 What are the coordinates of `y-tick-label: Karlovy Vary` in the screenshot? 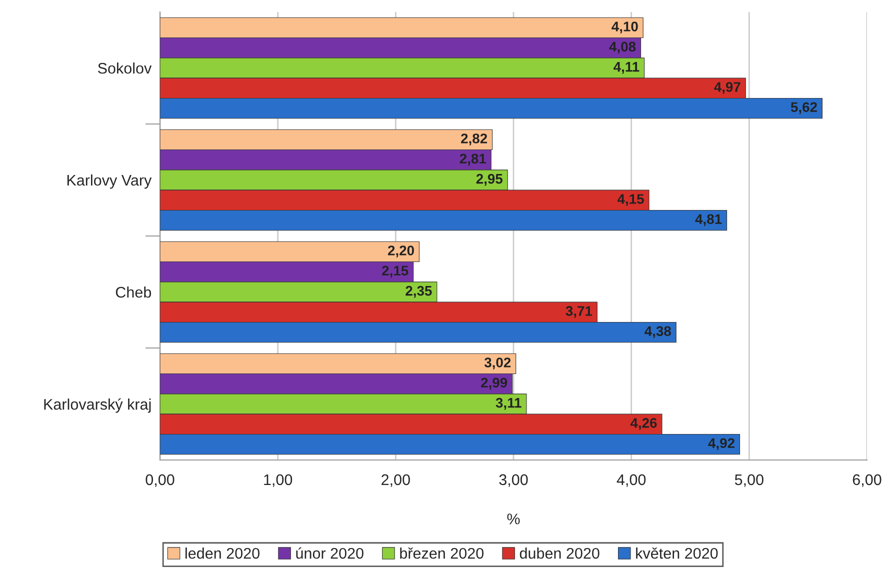 It's located at (109, 181).